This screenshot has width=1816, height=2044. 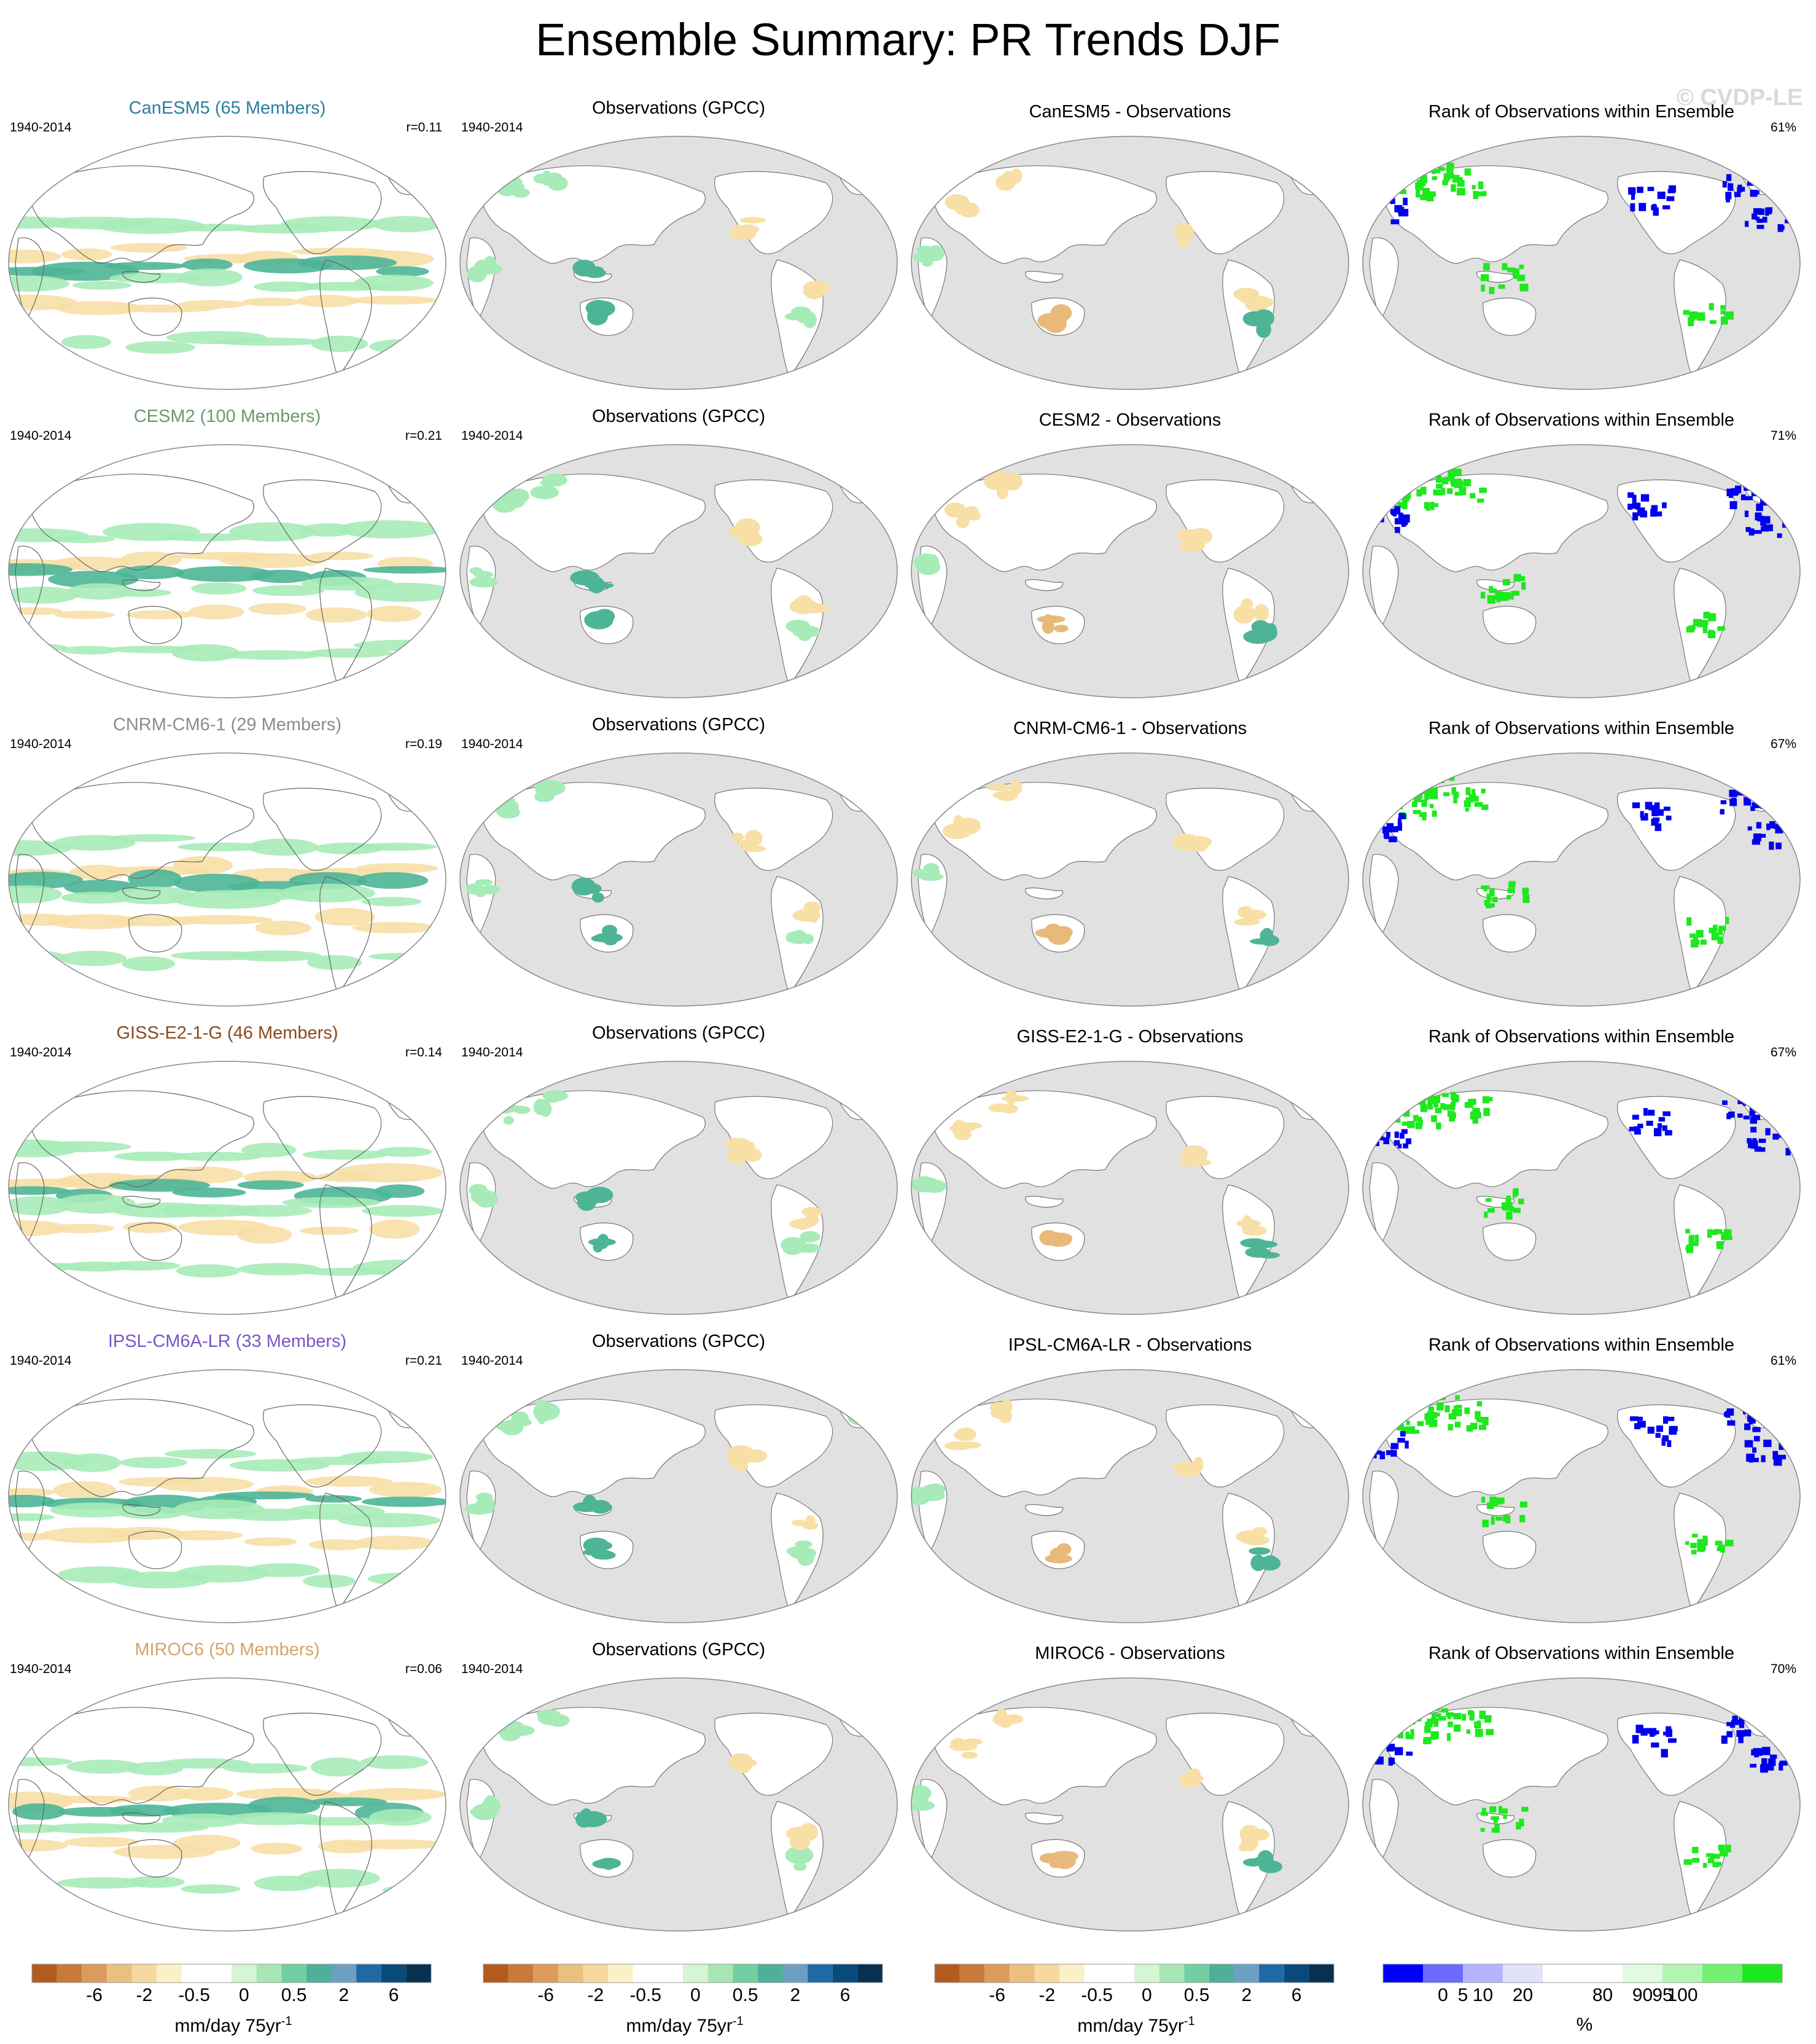 I want to click on panel-diff-row6: MIROC6 - Observations, so click(x=1130, y=1786).